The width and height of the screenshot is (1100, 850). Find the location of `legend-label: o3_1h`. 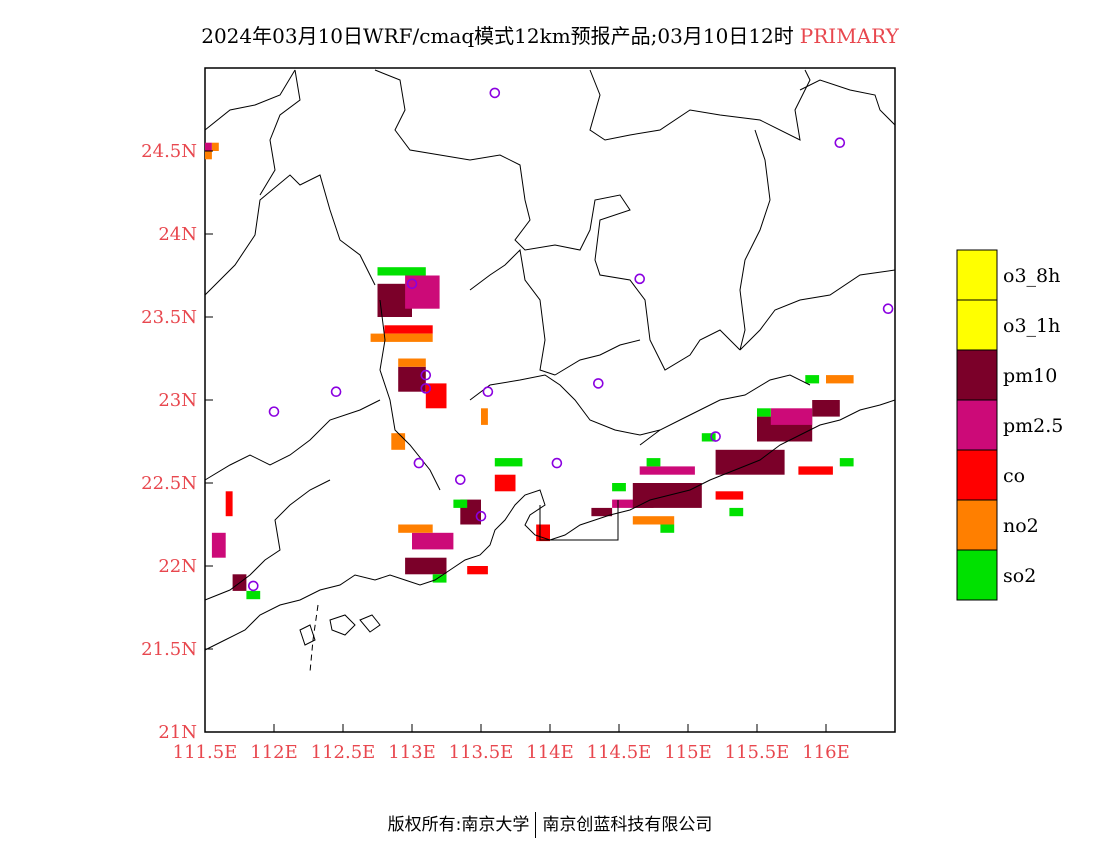

legend-label: o3_1h is located at coordinates (1031, 326).